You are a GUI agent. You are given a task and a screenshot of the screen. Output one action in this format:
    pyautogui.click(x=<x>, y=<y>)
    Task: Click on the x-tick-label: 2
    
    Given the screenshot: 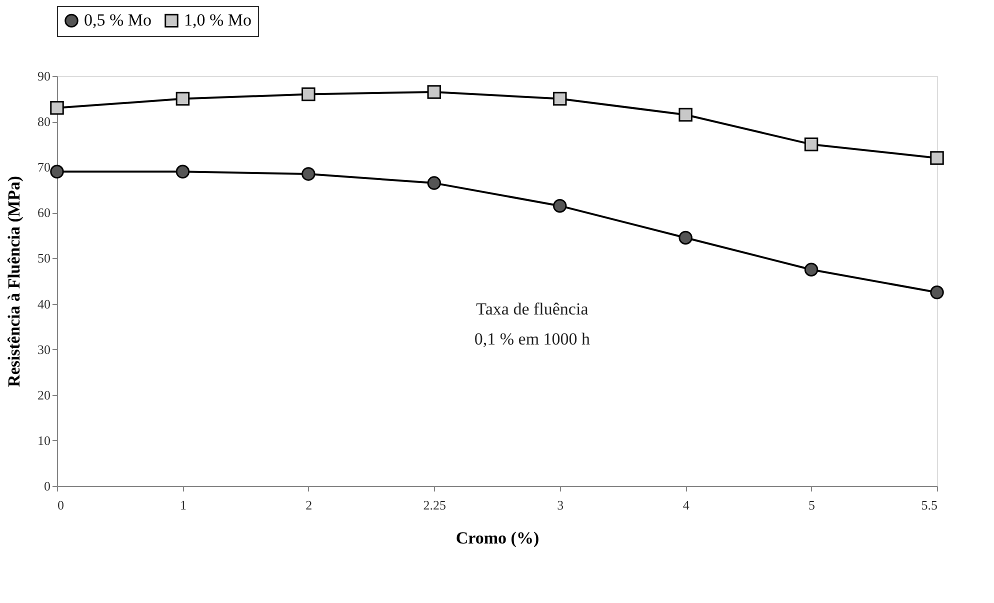 What is the action you would take?
    pyautogui.click(x=309, y=505)
    